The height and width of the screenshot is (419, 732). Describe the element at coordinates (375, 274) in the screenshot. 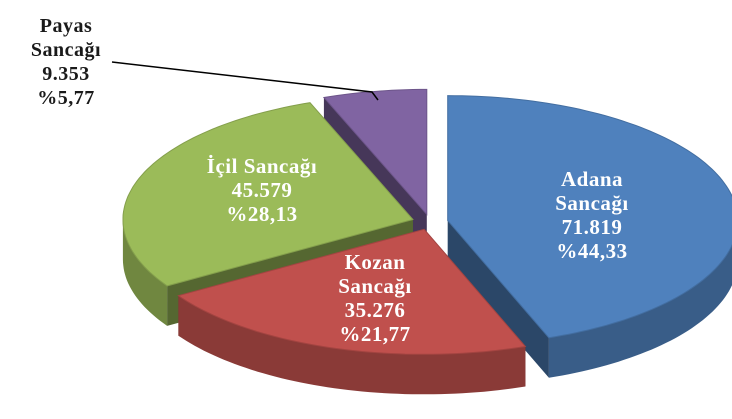

I see `category-label: Kozan Sancağı` at that location.